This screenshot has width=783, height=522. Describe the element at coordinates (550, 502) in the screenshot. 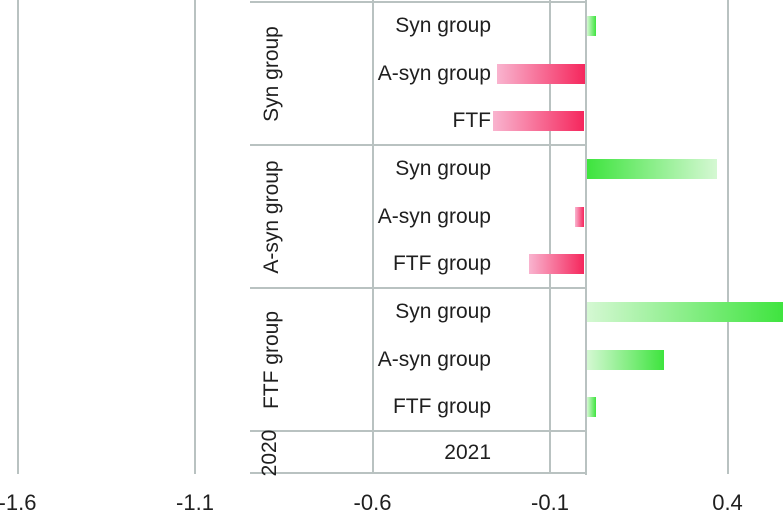

I see `x-tick-label: -0.1` at that location.